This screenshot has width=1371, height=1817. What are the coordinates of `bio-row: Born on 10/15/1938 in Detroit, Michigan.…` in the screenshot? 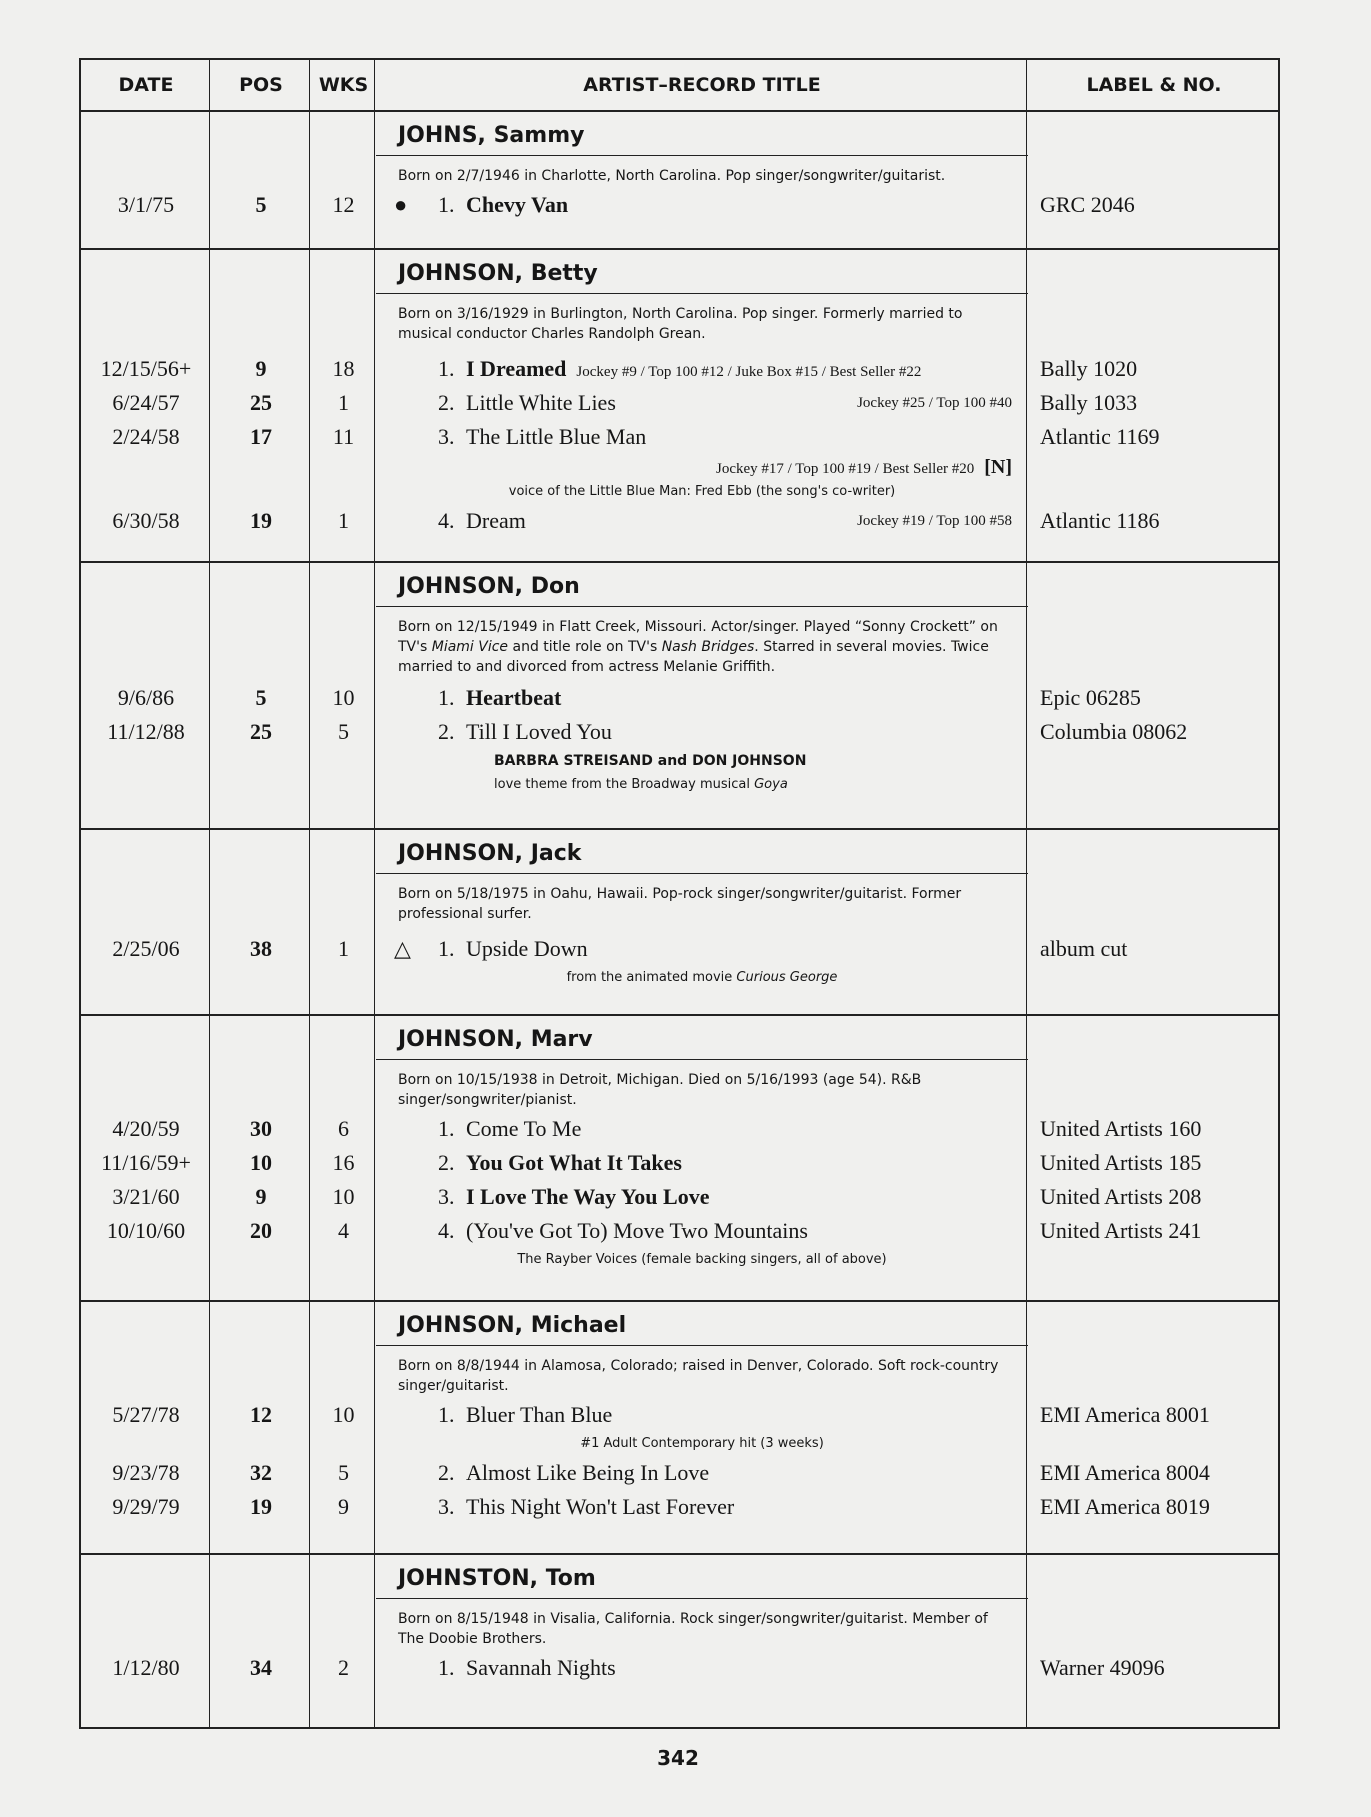 It's located at (679, 1086).